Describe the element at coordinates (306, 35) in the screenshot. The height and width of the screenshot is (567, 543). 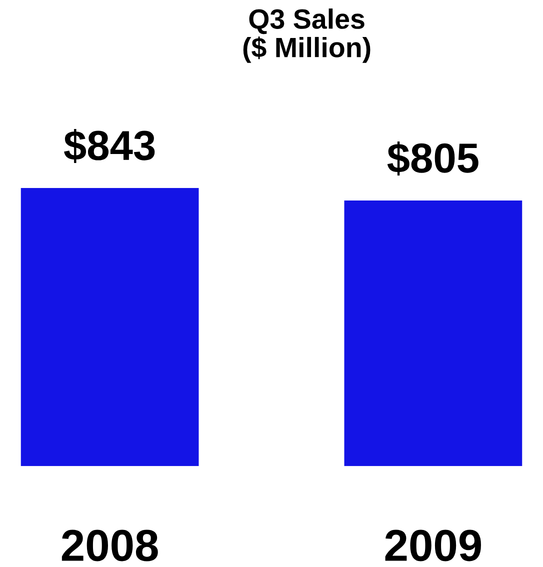
I see `chart-title: Q3 Sales ($ Million)` at that location.